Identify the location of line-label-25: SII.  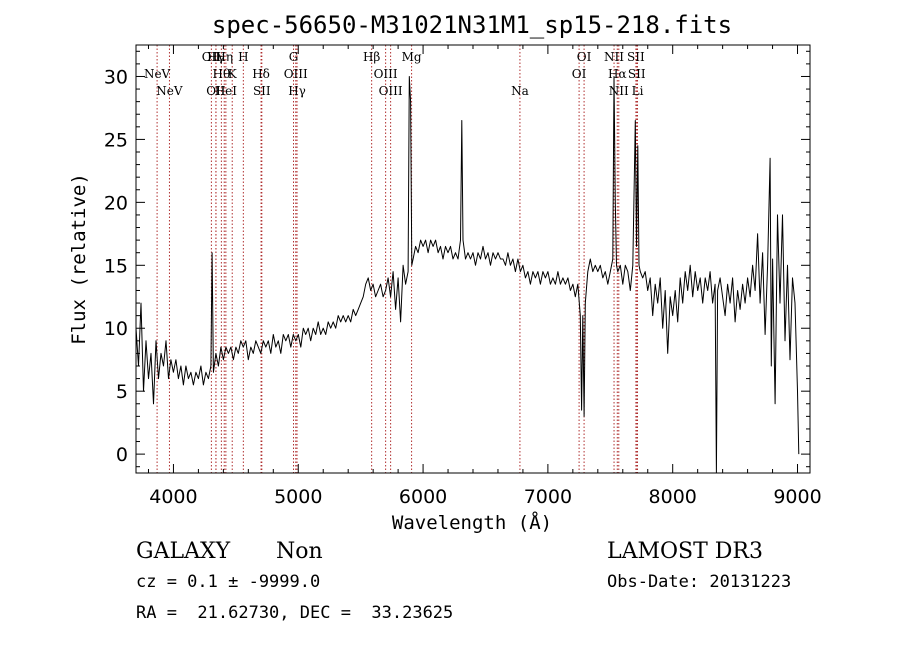
(636, 57).